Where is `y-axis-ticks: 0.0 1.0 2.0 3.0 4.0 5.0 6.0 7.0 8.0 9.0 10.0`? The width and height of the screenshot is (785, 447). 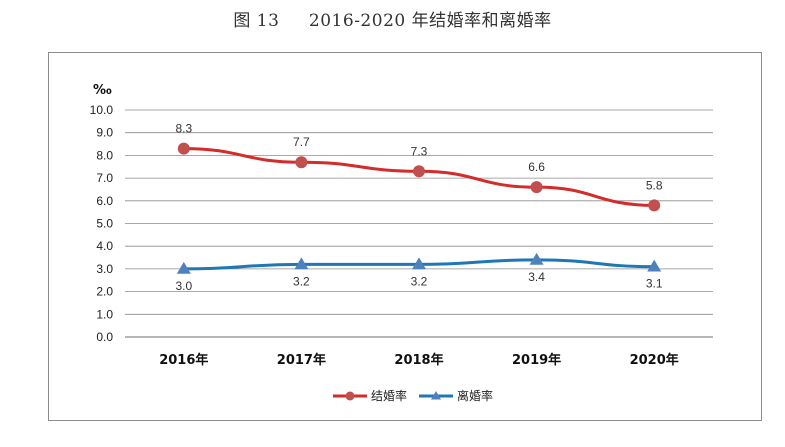 y-axis-ticks: 0.0 1.0 2.0 3.0 4.0 5.0 6.0 7.0 8.0 9.0 10.0 is located at coordinates (102, 223).